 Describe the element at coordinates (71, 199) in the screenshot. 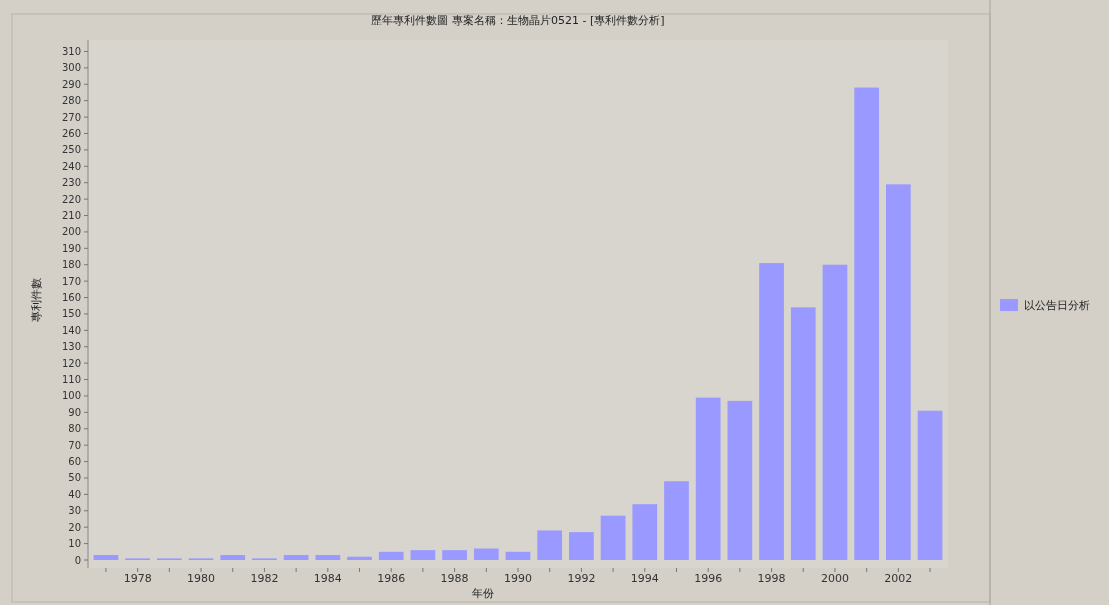

I see `y-tick-label: 220` at that location.